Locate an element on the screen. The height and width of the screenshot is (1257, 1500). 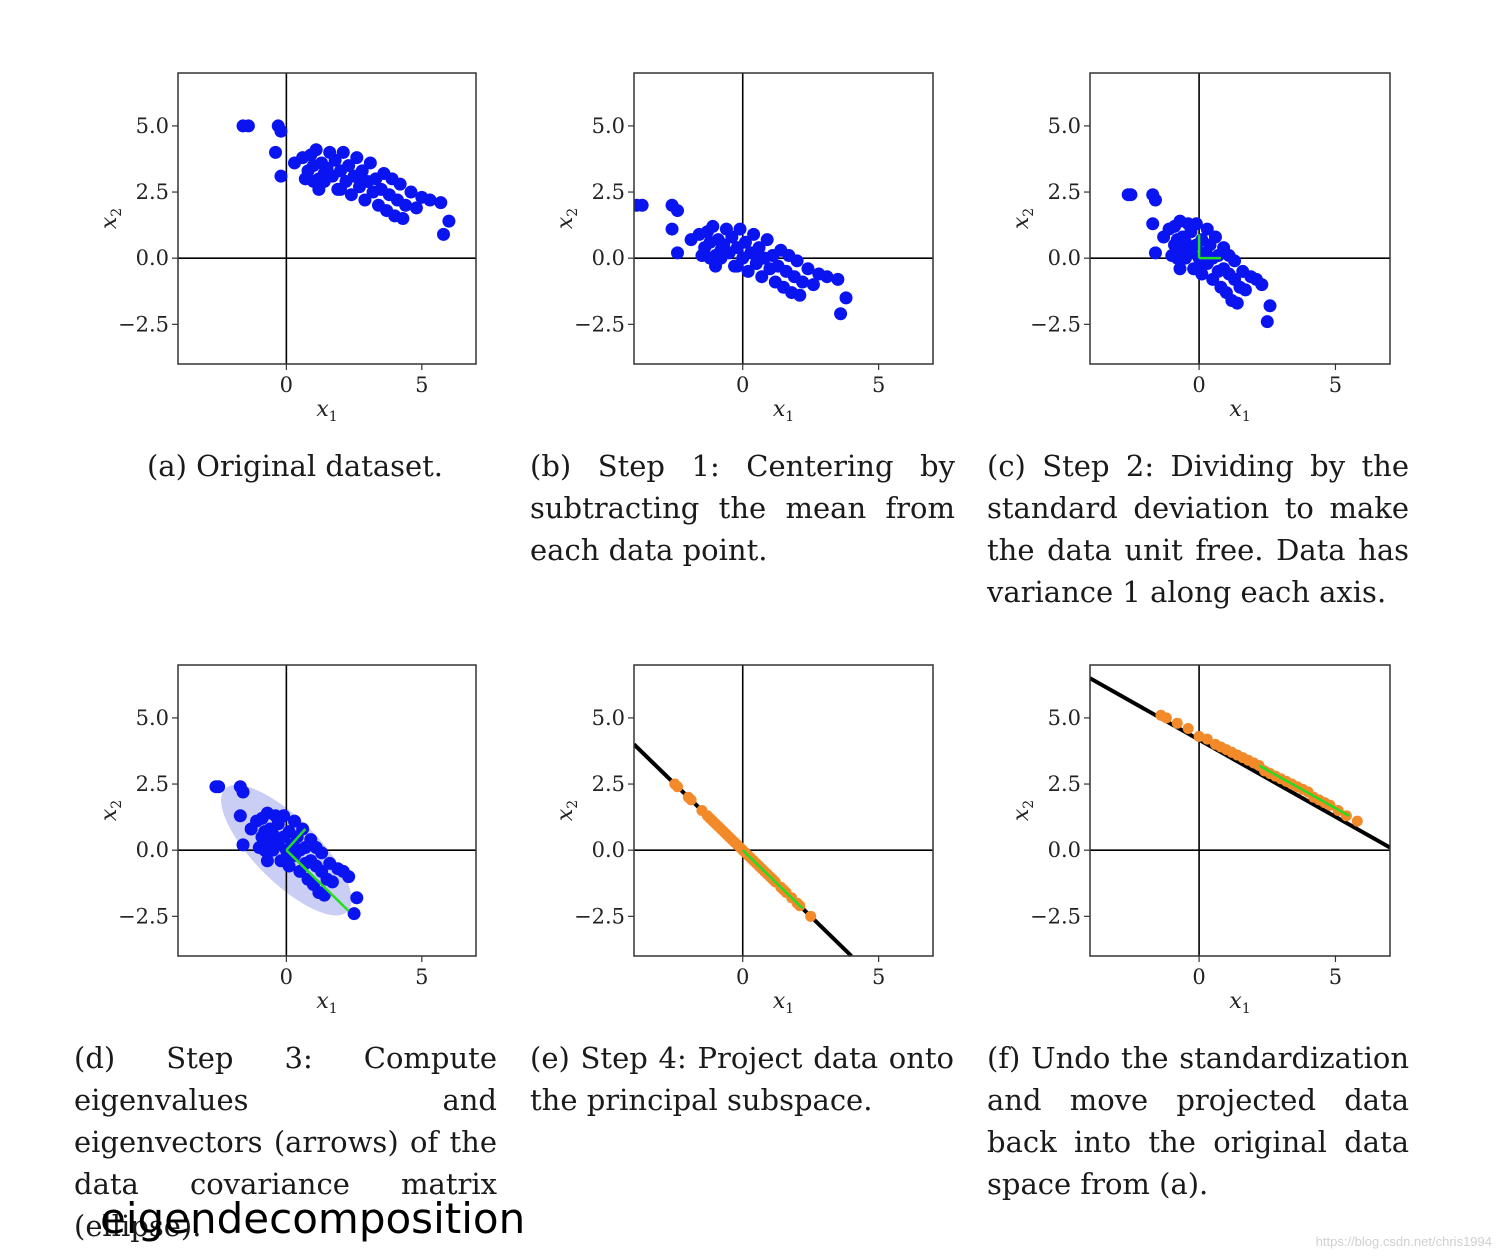
principal-subspace-line is located at coordinates (1240, 763).